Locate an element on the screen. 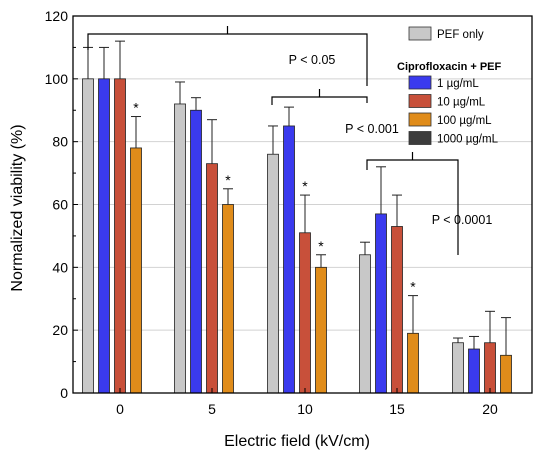 The width and height of the screenshot is (550, 455). y-tick-label: 60 is located at coordinates (60, 205).